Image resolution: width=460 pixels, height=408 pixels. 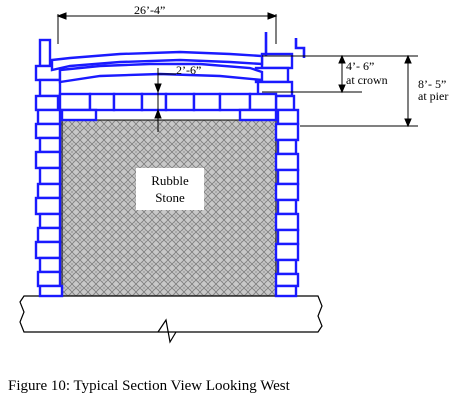 What do you see at coordinates (167, 331) in the screenshot?
I see `break-line` at bounding box center [167, 331].